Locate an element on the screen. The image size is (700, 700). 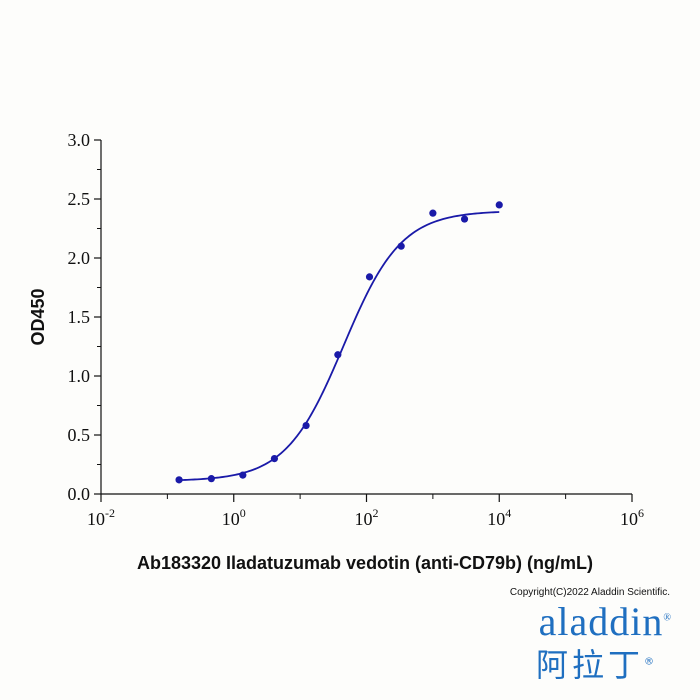
aladdin-logo: aladdin® 阿拉丁® is located at coordinates (582, 643).